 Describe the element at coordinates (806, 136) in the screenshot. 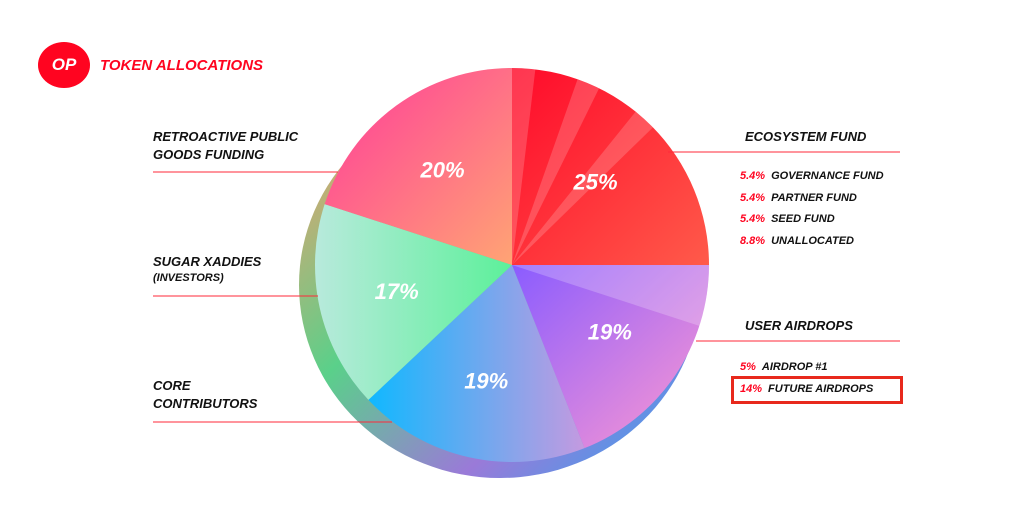

I see `label-eco: ECOSYSTEM FUND` at that location.